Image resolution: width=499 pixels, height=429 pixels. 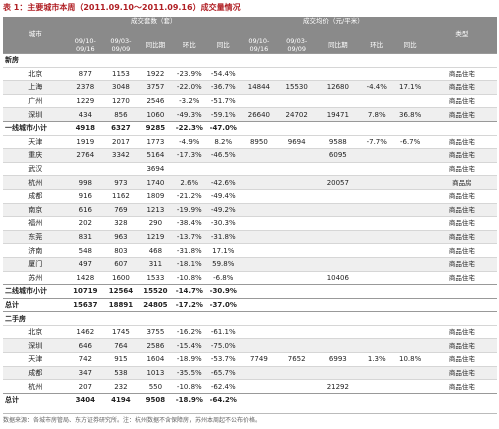 I want to click on subtotal-row: 总计 15637 18891 24805 -17.2% -37.0%, so click(x=250, y=304).